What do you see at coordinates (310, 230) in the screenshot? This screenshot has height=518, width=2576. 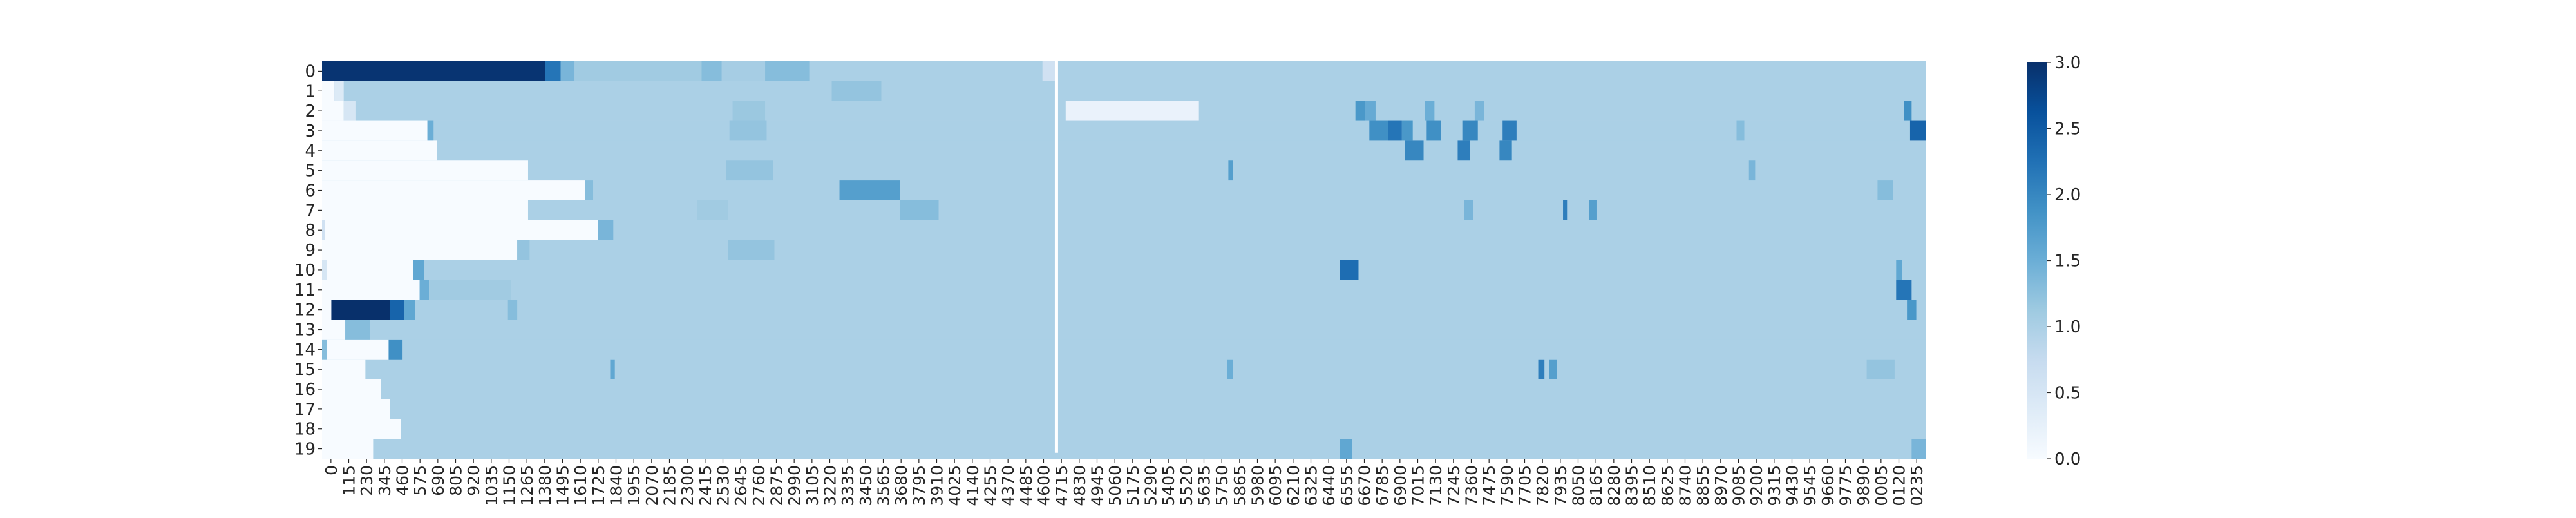 I see `row-tick-label: 8` at bounding box center [310, 230].